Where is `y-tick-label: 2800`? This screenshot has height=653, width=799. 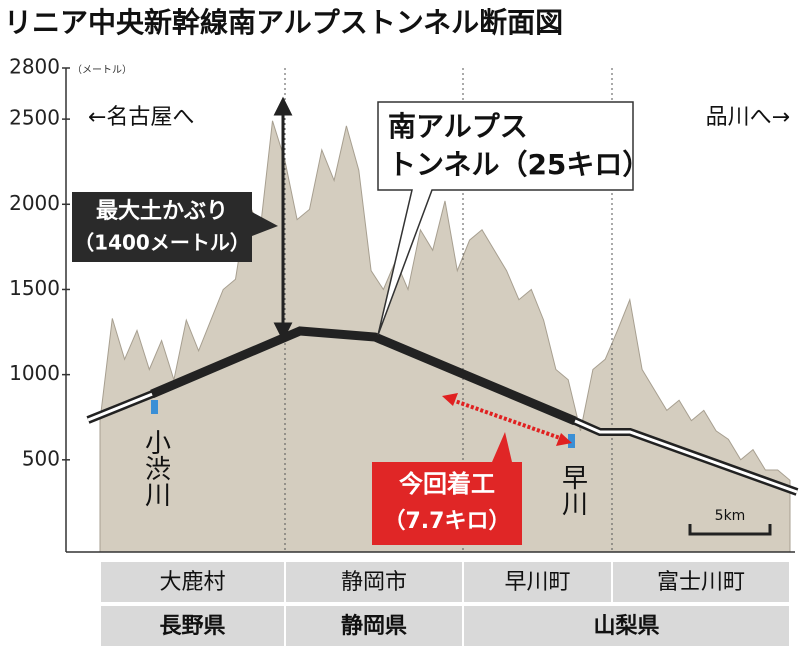
y-tick-label: 2800 is located at coordinates (34, 67).